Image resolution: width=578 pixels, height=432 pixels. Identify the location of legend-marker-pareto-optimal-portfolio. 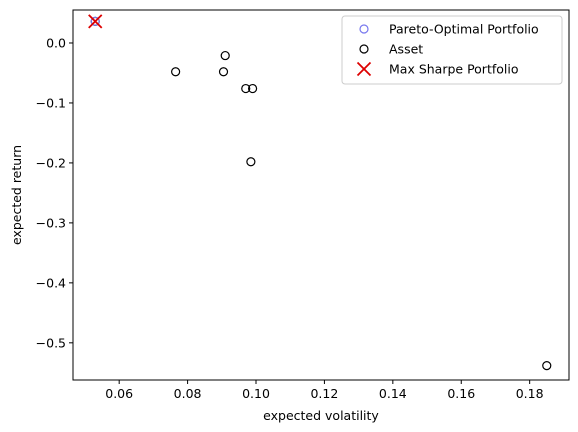
(364, 29).